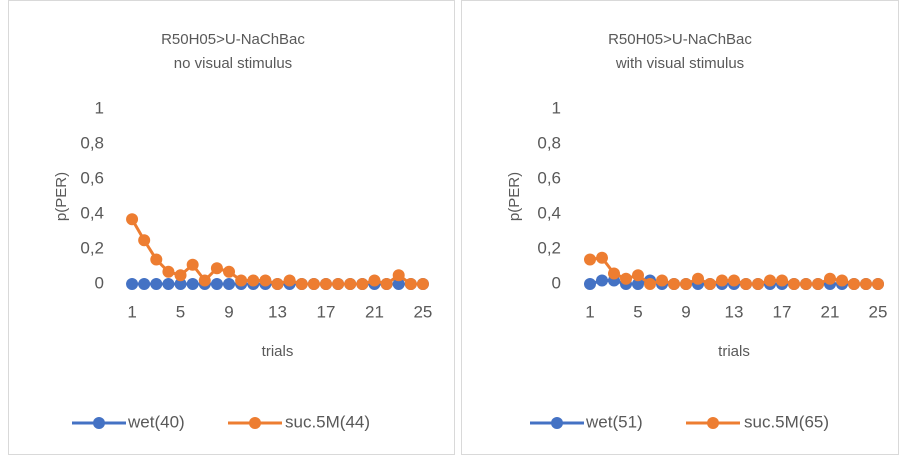  What do you see at coordinates (549, 142) in the screenshot?
I see `y-tick-label: 0,8` at bounding box center [549, 142].